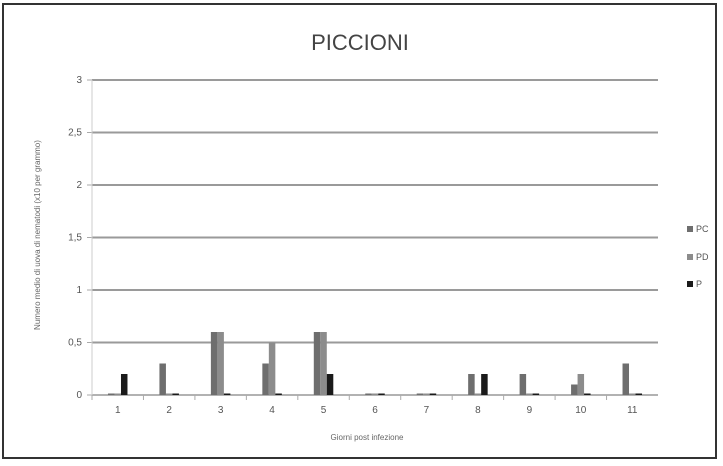 The width and height of the screenshot is (723, 466). I want to click on y-tick-label: 0,5, so click(75, 343).